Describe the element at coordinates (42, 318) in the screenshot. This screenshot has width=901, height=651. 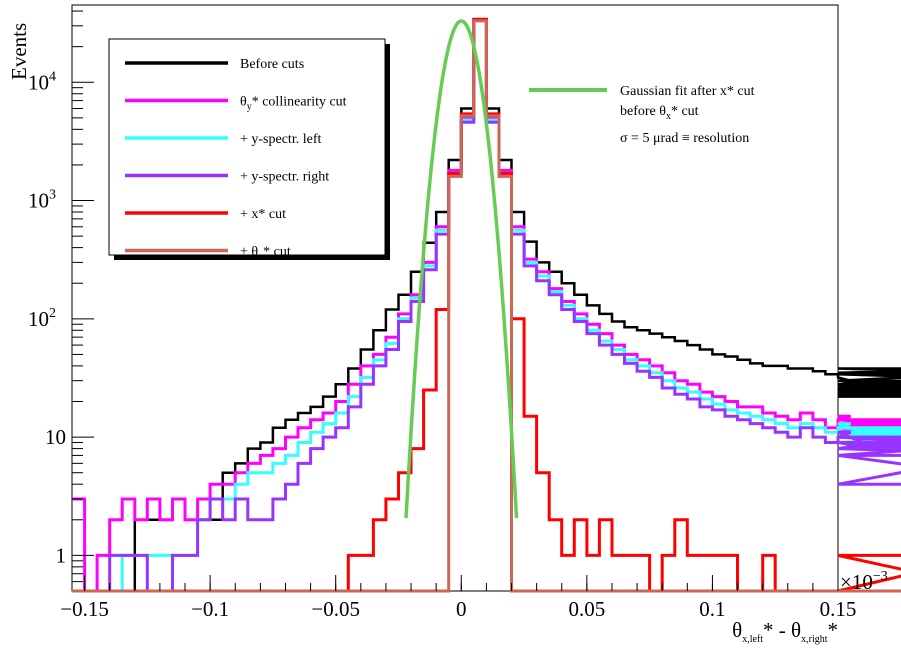
I see `y-tick-label-2: 10²` at that location.